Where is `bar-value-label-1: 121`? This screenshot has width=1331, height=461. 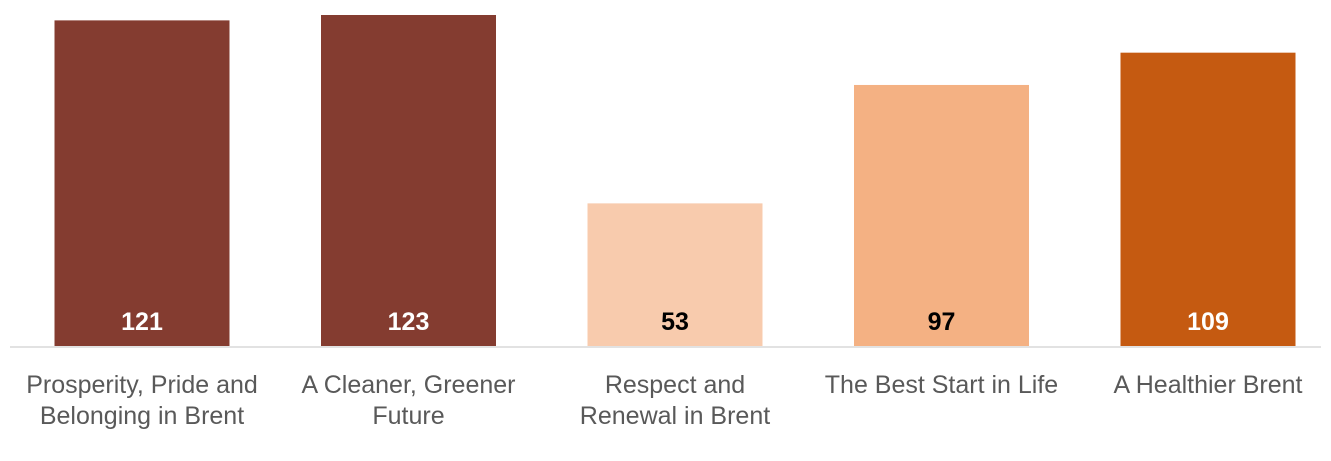 bar-value-label-1: 121 is located at coordinates (142, 322).